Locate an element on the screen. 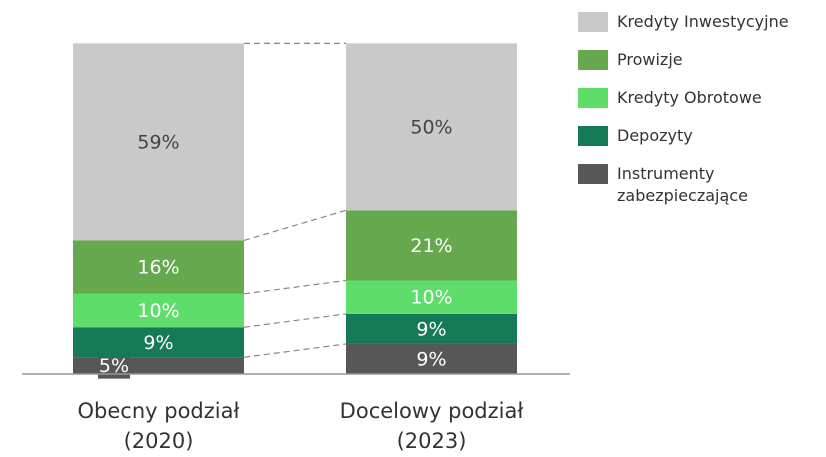 This screenshot has height=457, width=826. legend-label: Kredyty Inwestycyjne is located at coordinates (703, 21).